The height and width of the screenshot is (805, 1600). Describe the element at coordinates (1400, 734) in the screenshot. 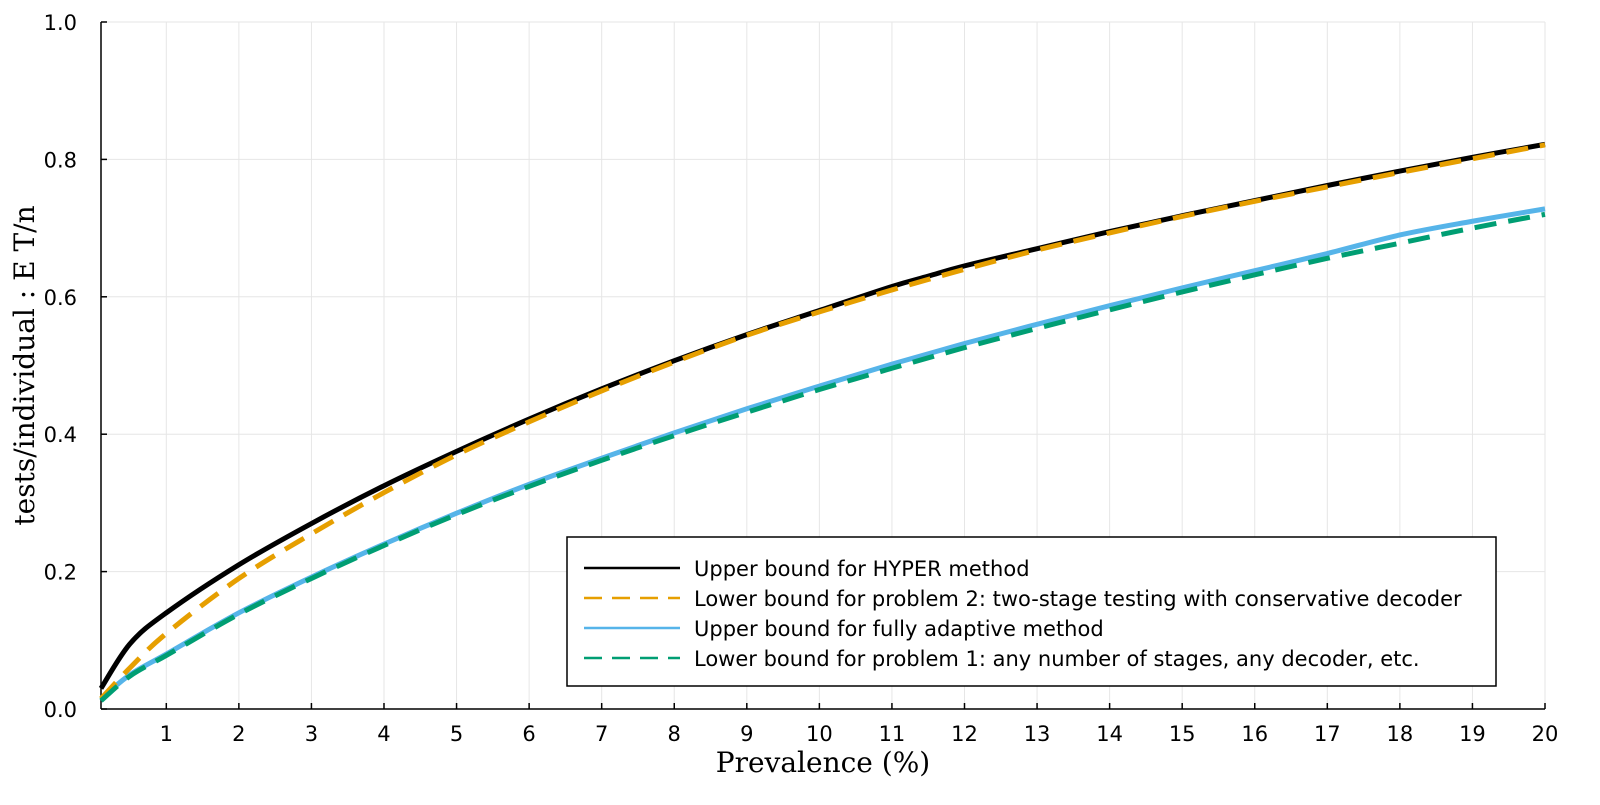

I see `x-tick-label: 18` at that location.